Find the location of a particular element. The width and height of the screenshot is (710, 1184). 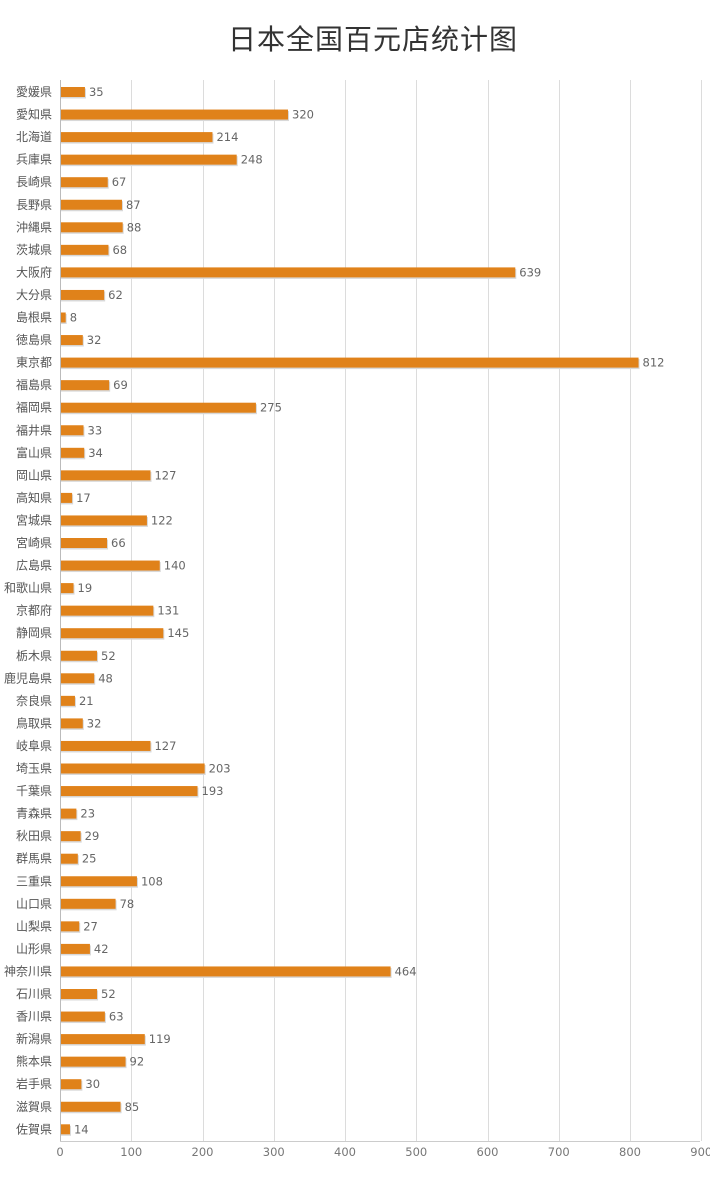

category-label: 福島県 is located at coordinates (34, 384).